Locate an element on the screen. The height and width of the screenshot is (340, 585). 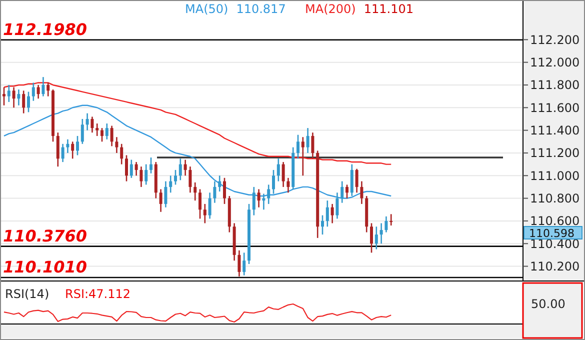
ref-line-label: 112.1980 is located at coordinates (45, 29).